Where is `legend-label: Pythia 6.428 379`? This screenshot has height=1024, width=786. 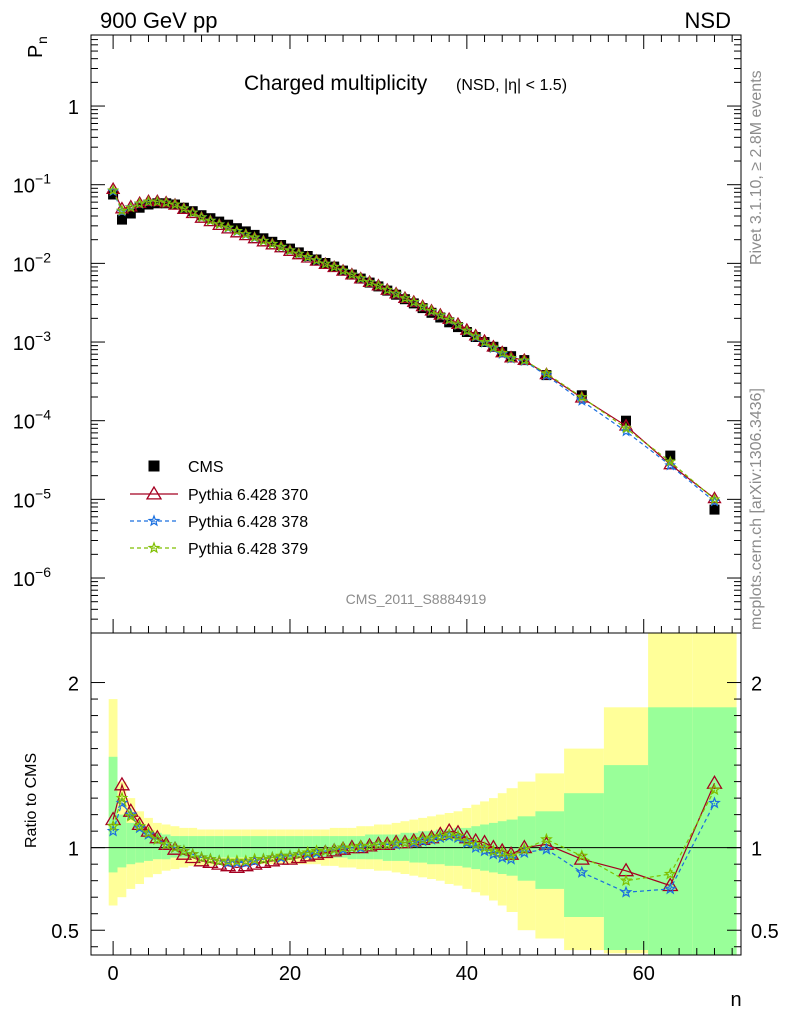 legend-label: Pythia 6.428 379 is located at coordinates (248, 549).